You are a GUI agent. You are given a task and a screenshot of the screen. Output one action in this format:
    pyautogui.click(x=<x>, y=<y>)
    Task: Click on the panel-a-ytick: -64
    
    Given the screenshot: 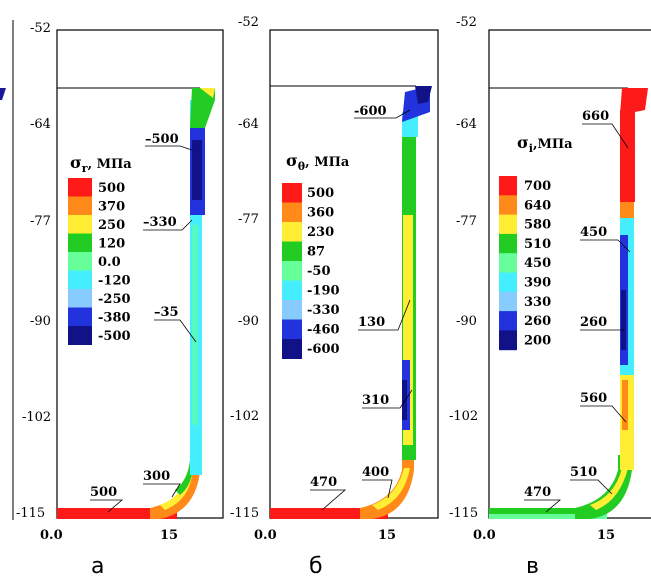 What is the action you would take?
    pyautogui.click(x=40, y=124)
    